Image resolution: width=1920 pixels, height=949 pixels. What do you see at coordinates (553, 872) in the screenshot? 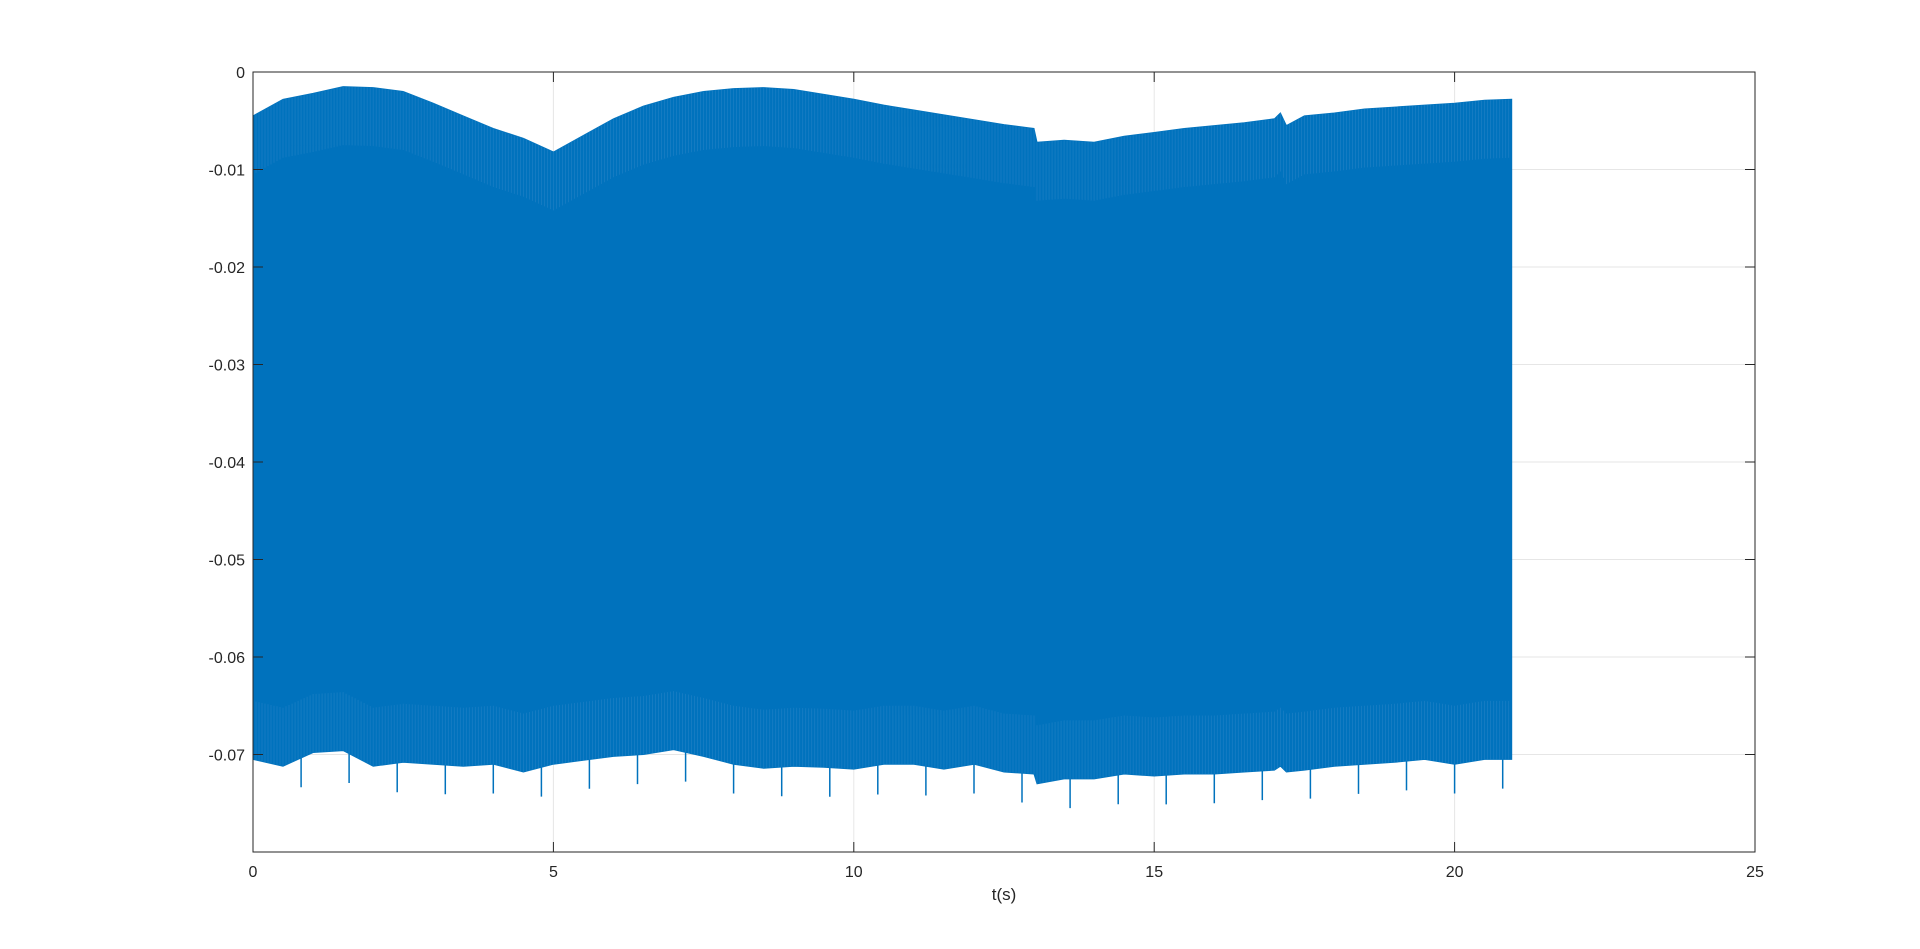
I see `x-tick-label: 5` at bounding box center [553, 872].